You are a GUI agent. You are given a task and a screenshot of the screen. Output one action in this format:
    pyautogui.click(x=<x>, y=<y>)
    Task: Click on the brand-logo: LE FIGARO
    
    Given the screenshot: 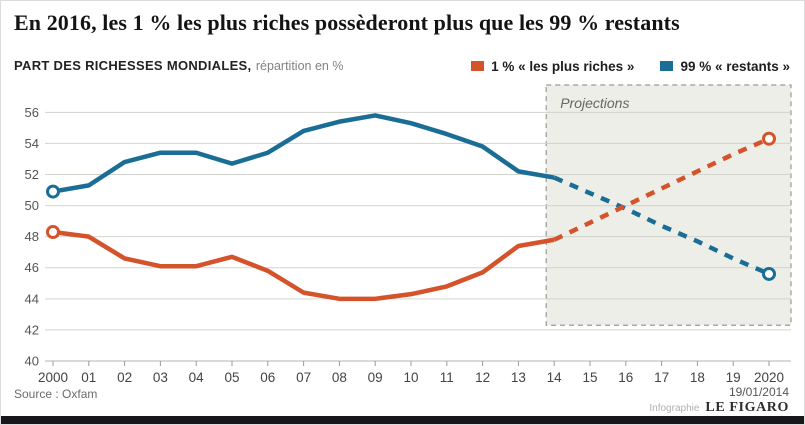 What is the action you would take?
    pyautogui.click(x=747, y=407)
    